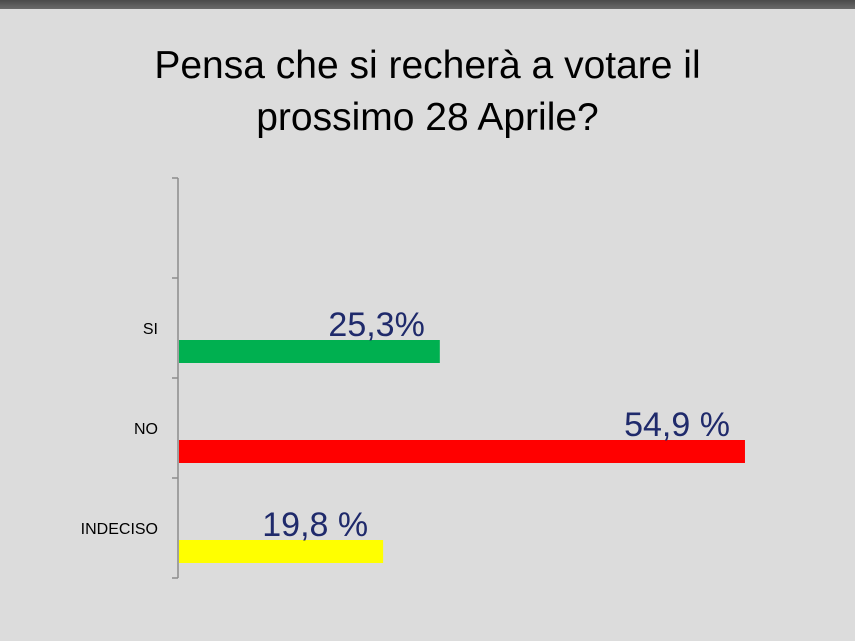  Describe the element at coordinates (427, 65) in the screenshot. I see `chart-title-line-1: Pensa che si recherà a votare il` at that location.